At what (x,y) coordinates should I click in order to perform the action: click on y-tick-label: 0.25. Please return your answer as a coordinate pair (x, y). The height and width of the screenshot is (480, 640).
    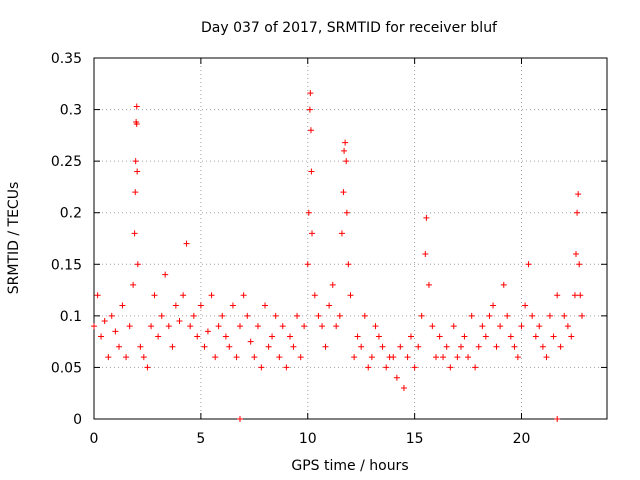
    Looking at the image, I should click on (66, 162).